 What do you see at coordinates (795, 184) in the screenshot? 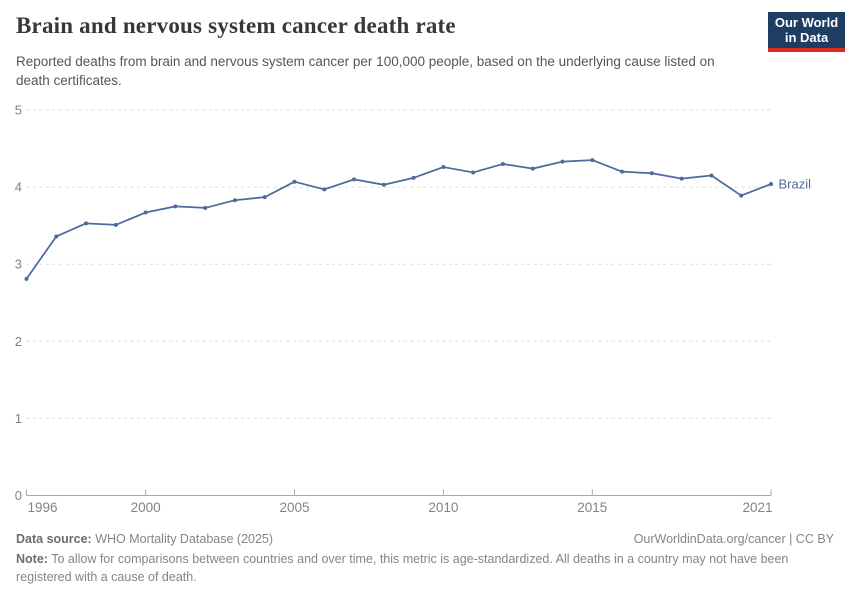
I see `series-end-label: Brazil` at bounding box center [795, 184].